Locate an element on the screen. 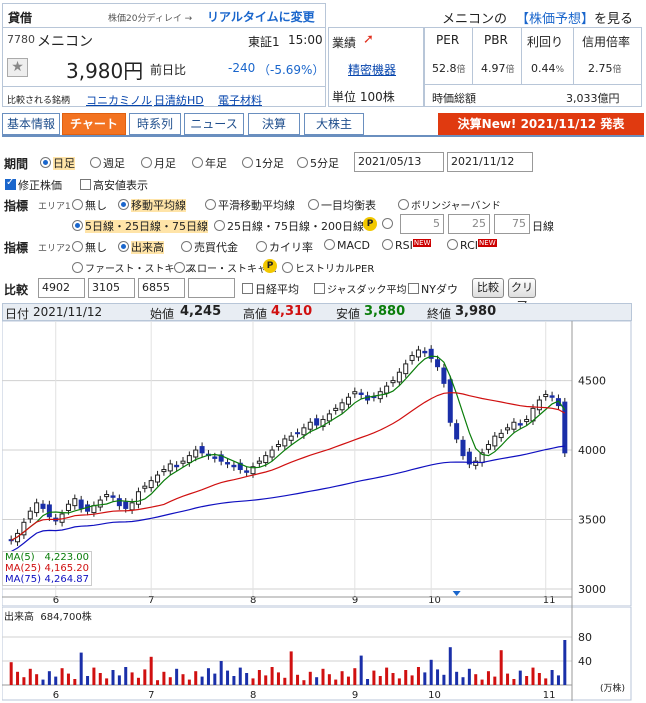 This screenshot has height=703, width=646. tab-shareholders: 大株主 is located at coordinates (334, 124).